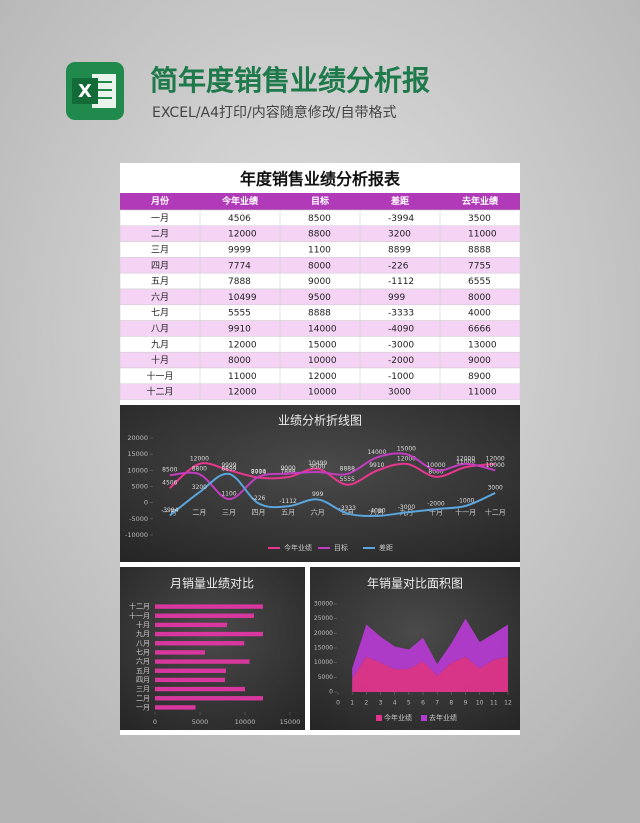  I want to click on table-cell: 8900, so click(479, 377).